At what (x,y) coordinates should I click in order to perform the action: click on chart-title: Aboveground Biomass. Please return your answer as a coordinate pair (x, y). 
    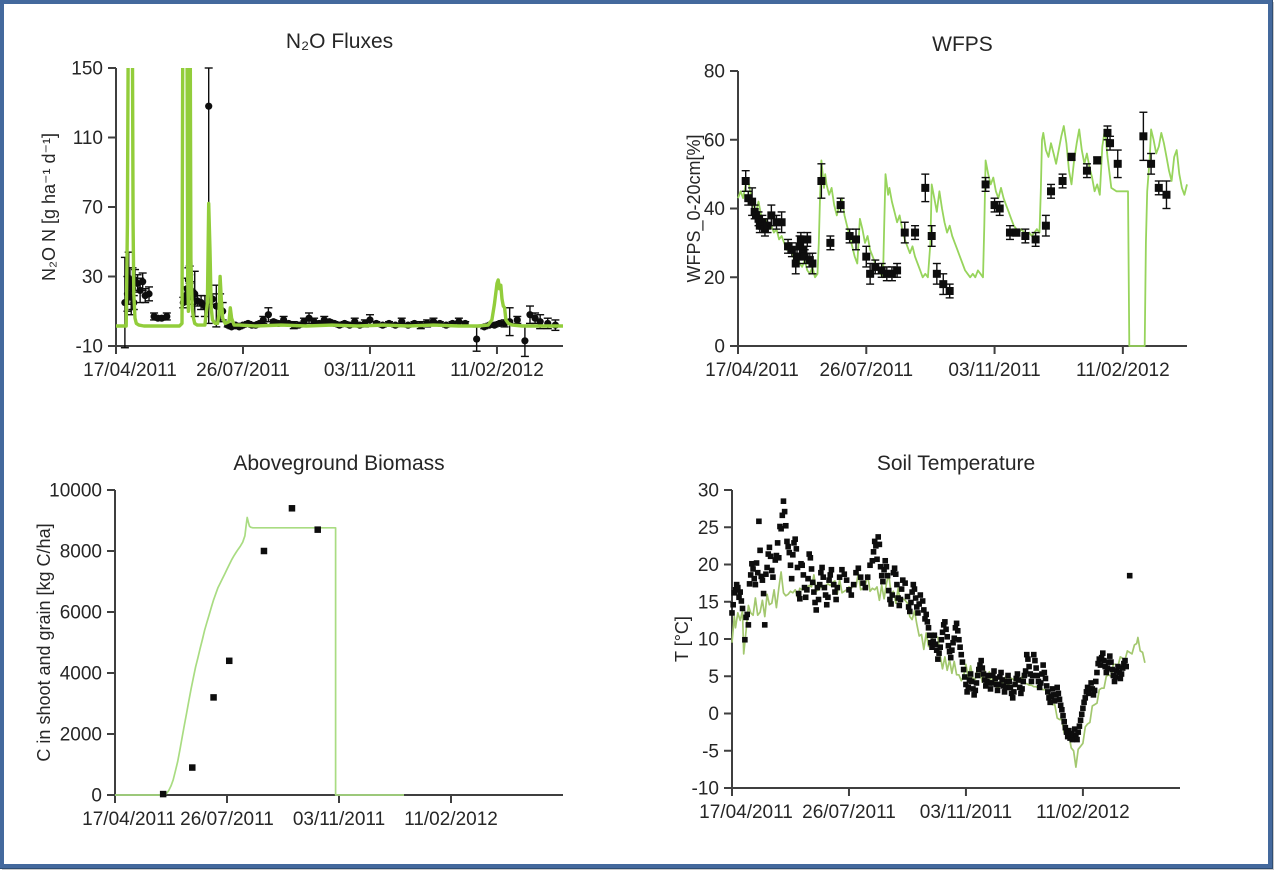
    Looking at the image, I should click on (338, 463).